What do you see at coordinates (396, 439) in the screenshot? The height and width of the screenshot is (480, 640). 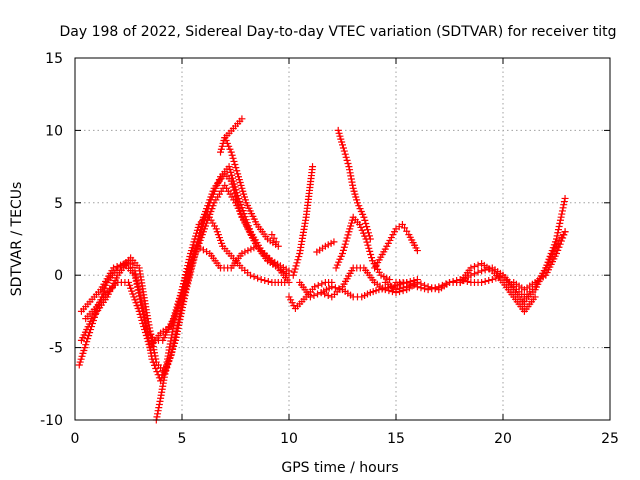 I see `x-tick-label: 15` at bounding box center [396, 439].